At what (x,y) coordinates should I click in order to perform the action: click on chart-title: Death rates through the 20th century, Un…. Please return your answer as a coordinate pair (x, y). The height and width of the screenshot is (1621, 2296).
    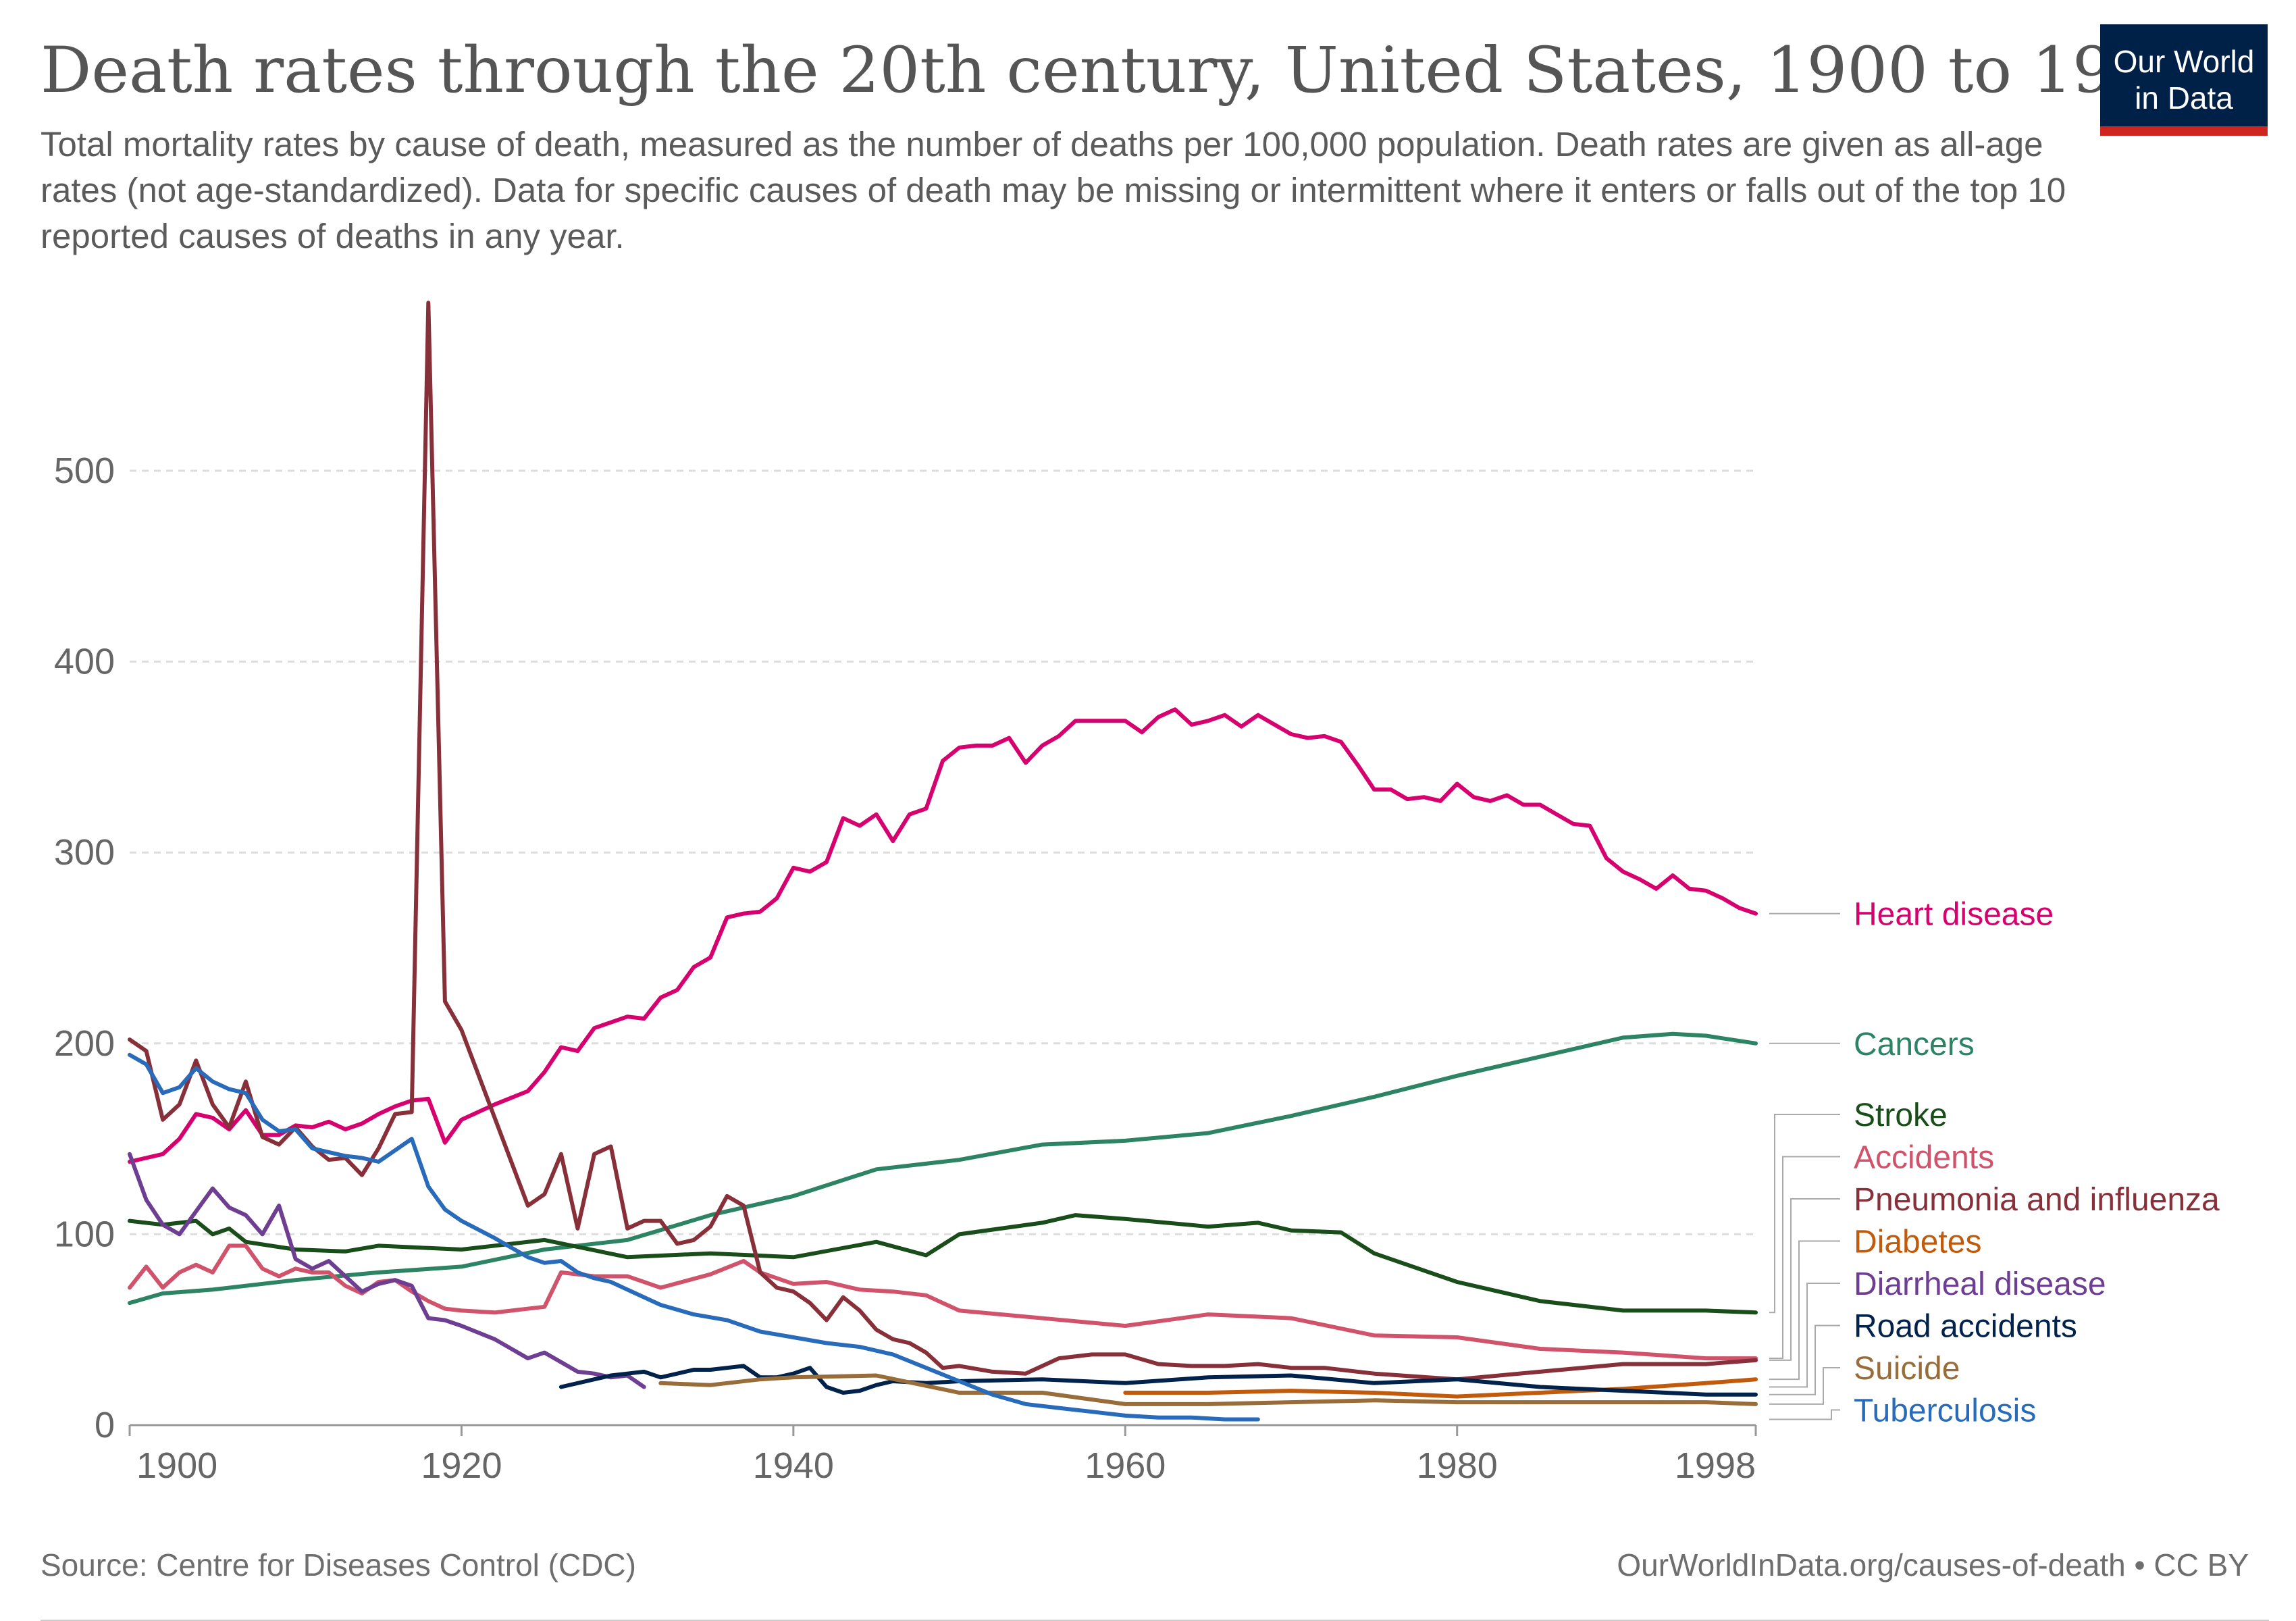
    Looking at the image, I should click on (1117, 70).